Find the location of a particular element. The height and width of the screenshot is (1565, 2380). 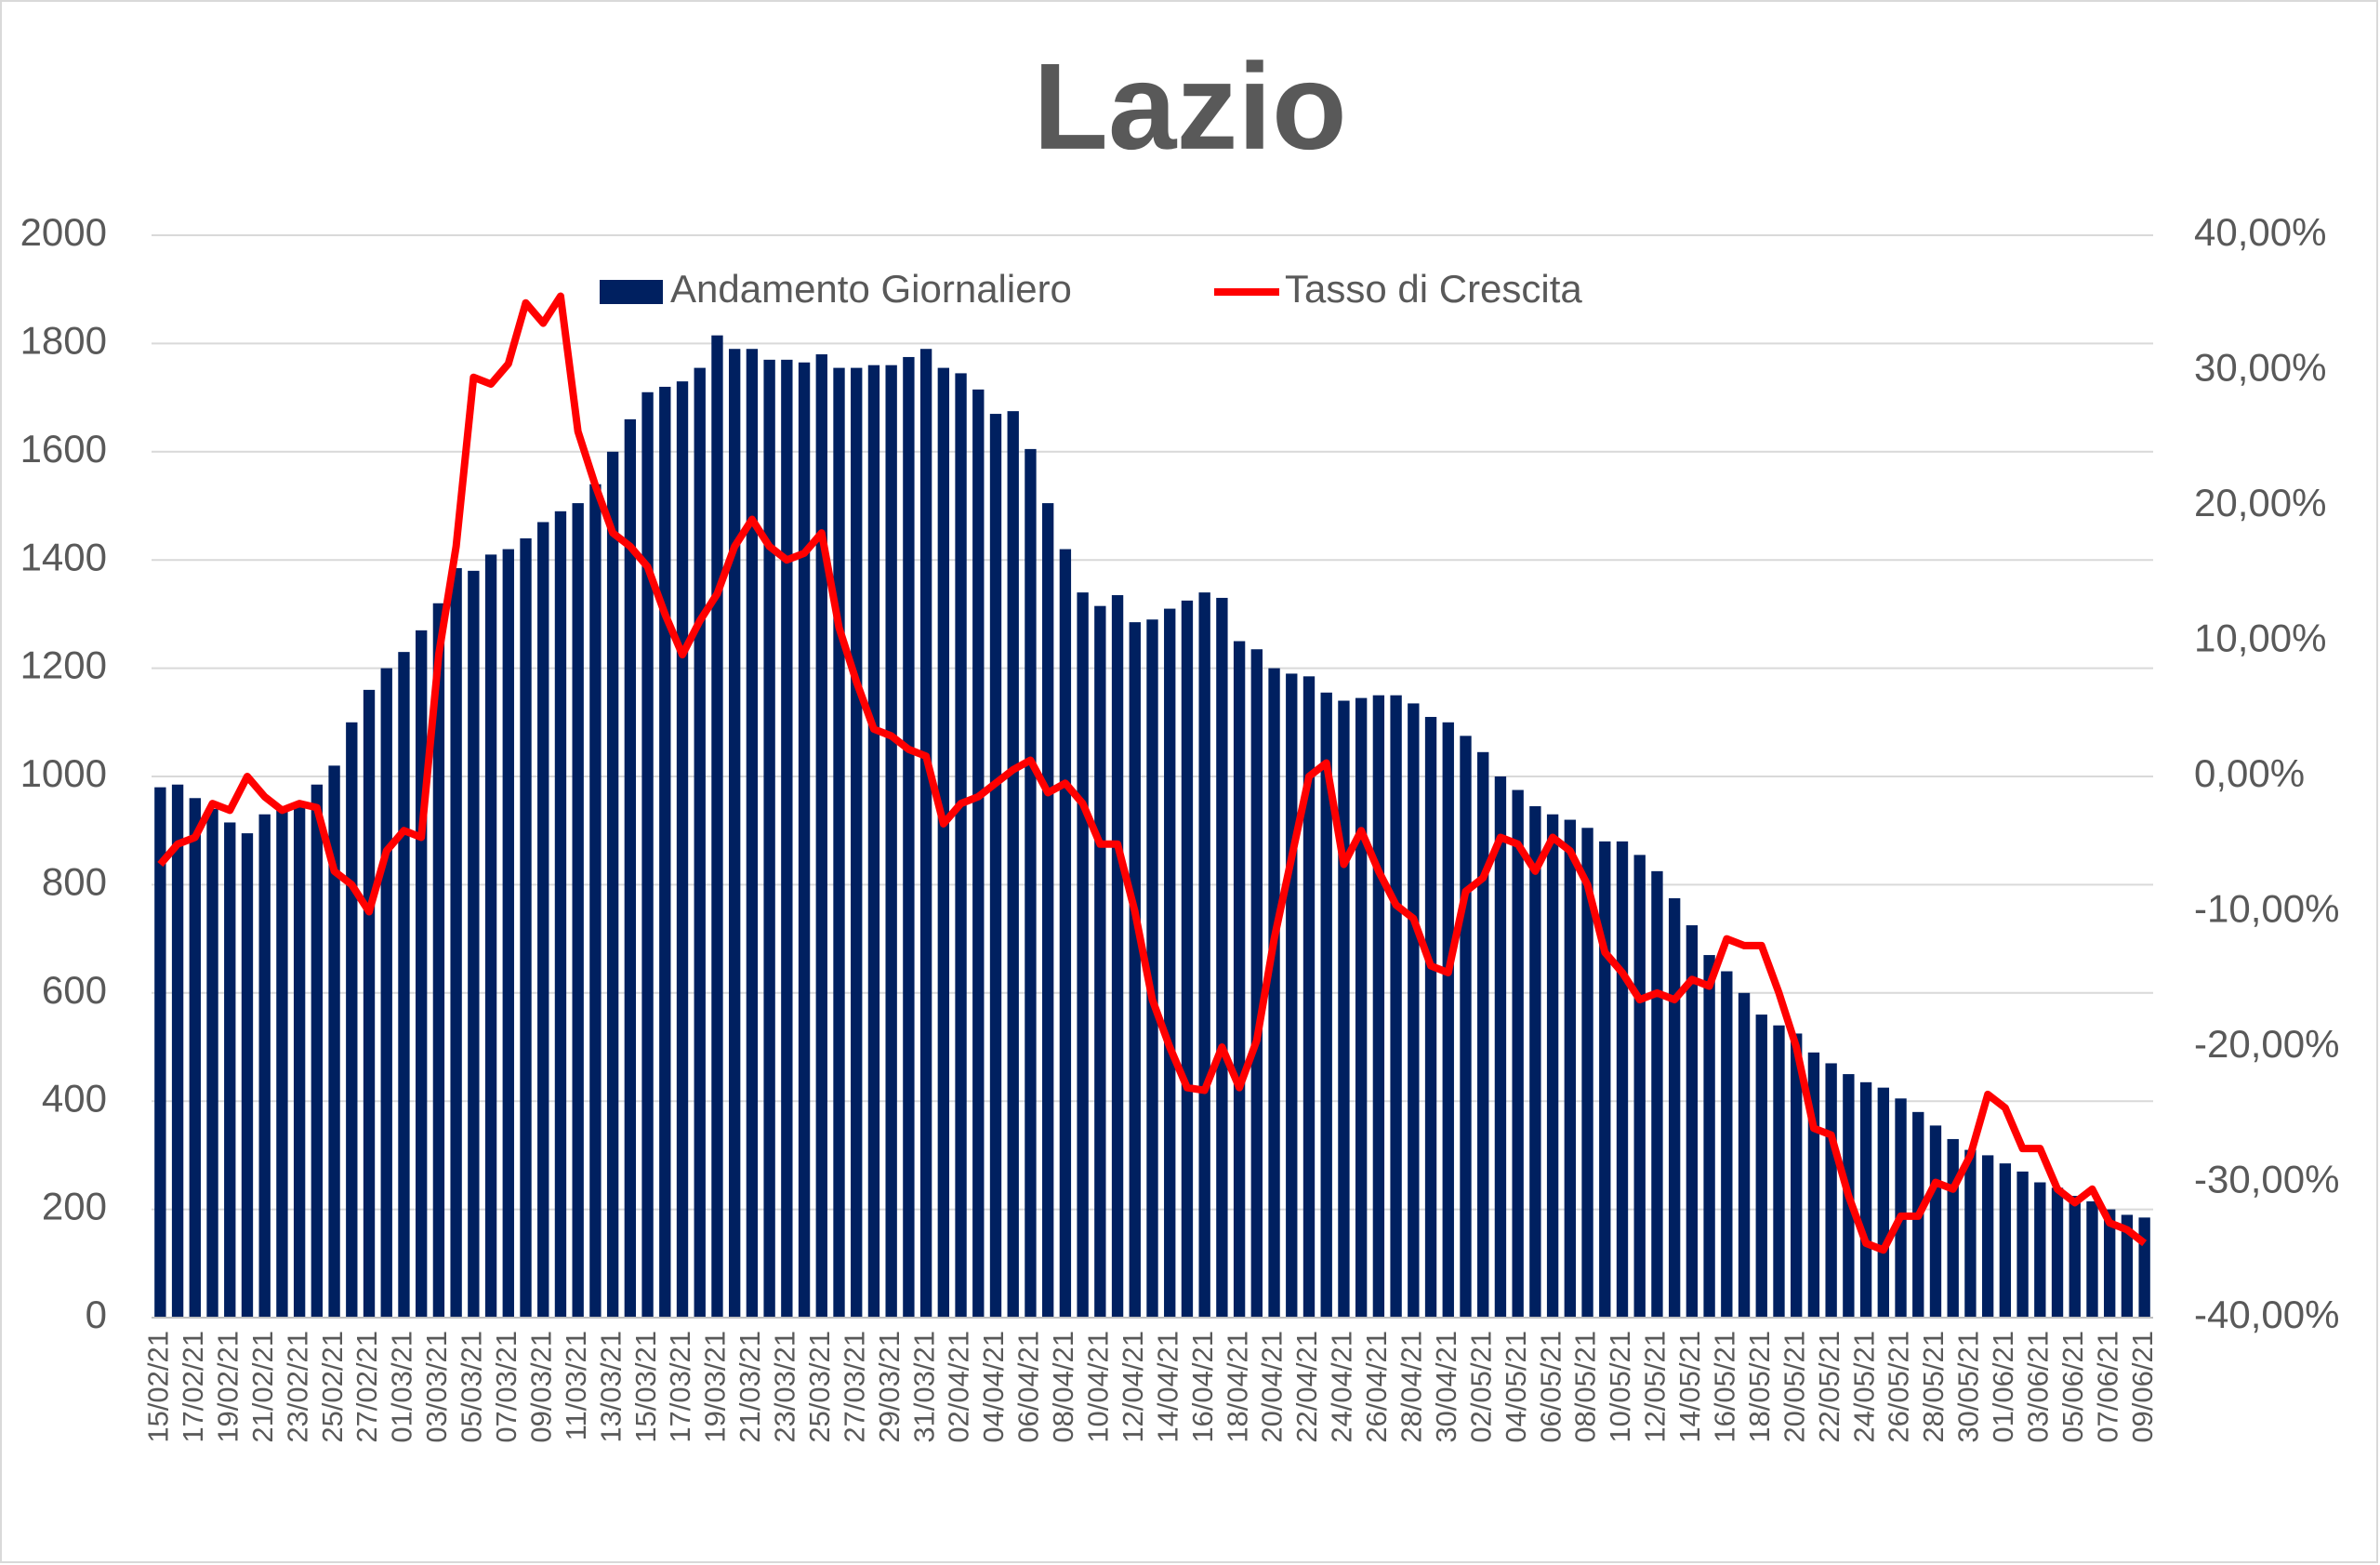

legend-label: Tasso di Crescita is located at coordinates (1433, 289).